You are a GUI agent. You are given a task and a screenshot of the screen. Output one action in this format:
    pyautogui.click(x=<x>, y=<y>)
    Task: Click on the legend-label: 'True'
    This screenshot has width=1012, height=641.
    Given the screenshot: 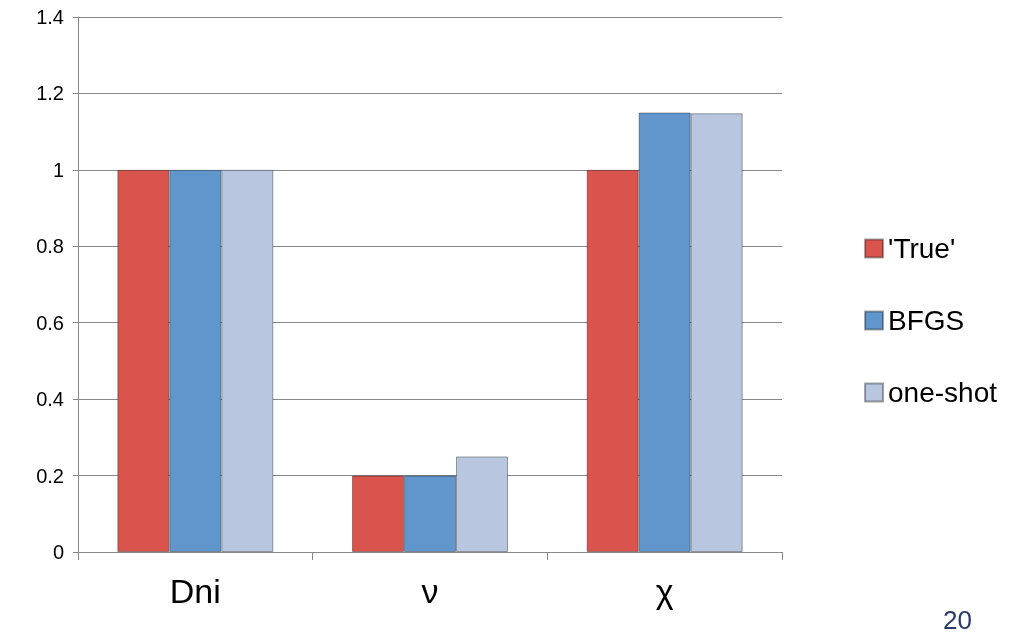 What is the action you would take?
    pyautogui.click(x=922, y=248)
    